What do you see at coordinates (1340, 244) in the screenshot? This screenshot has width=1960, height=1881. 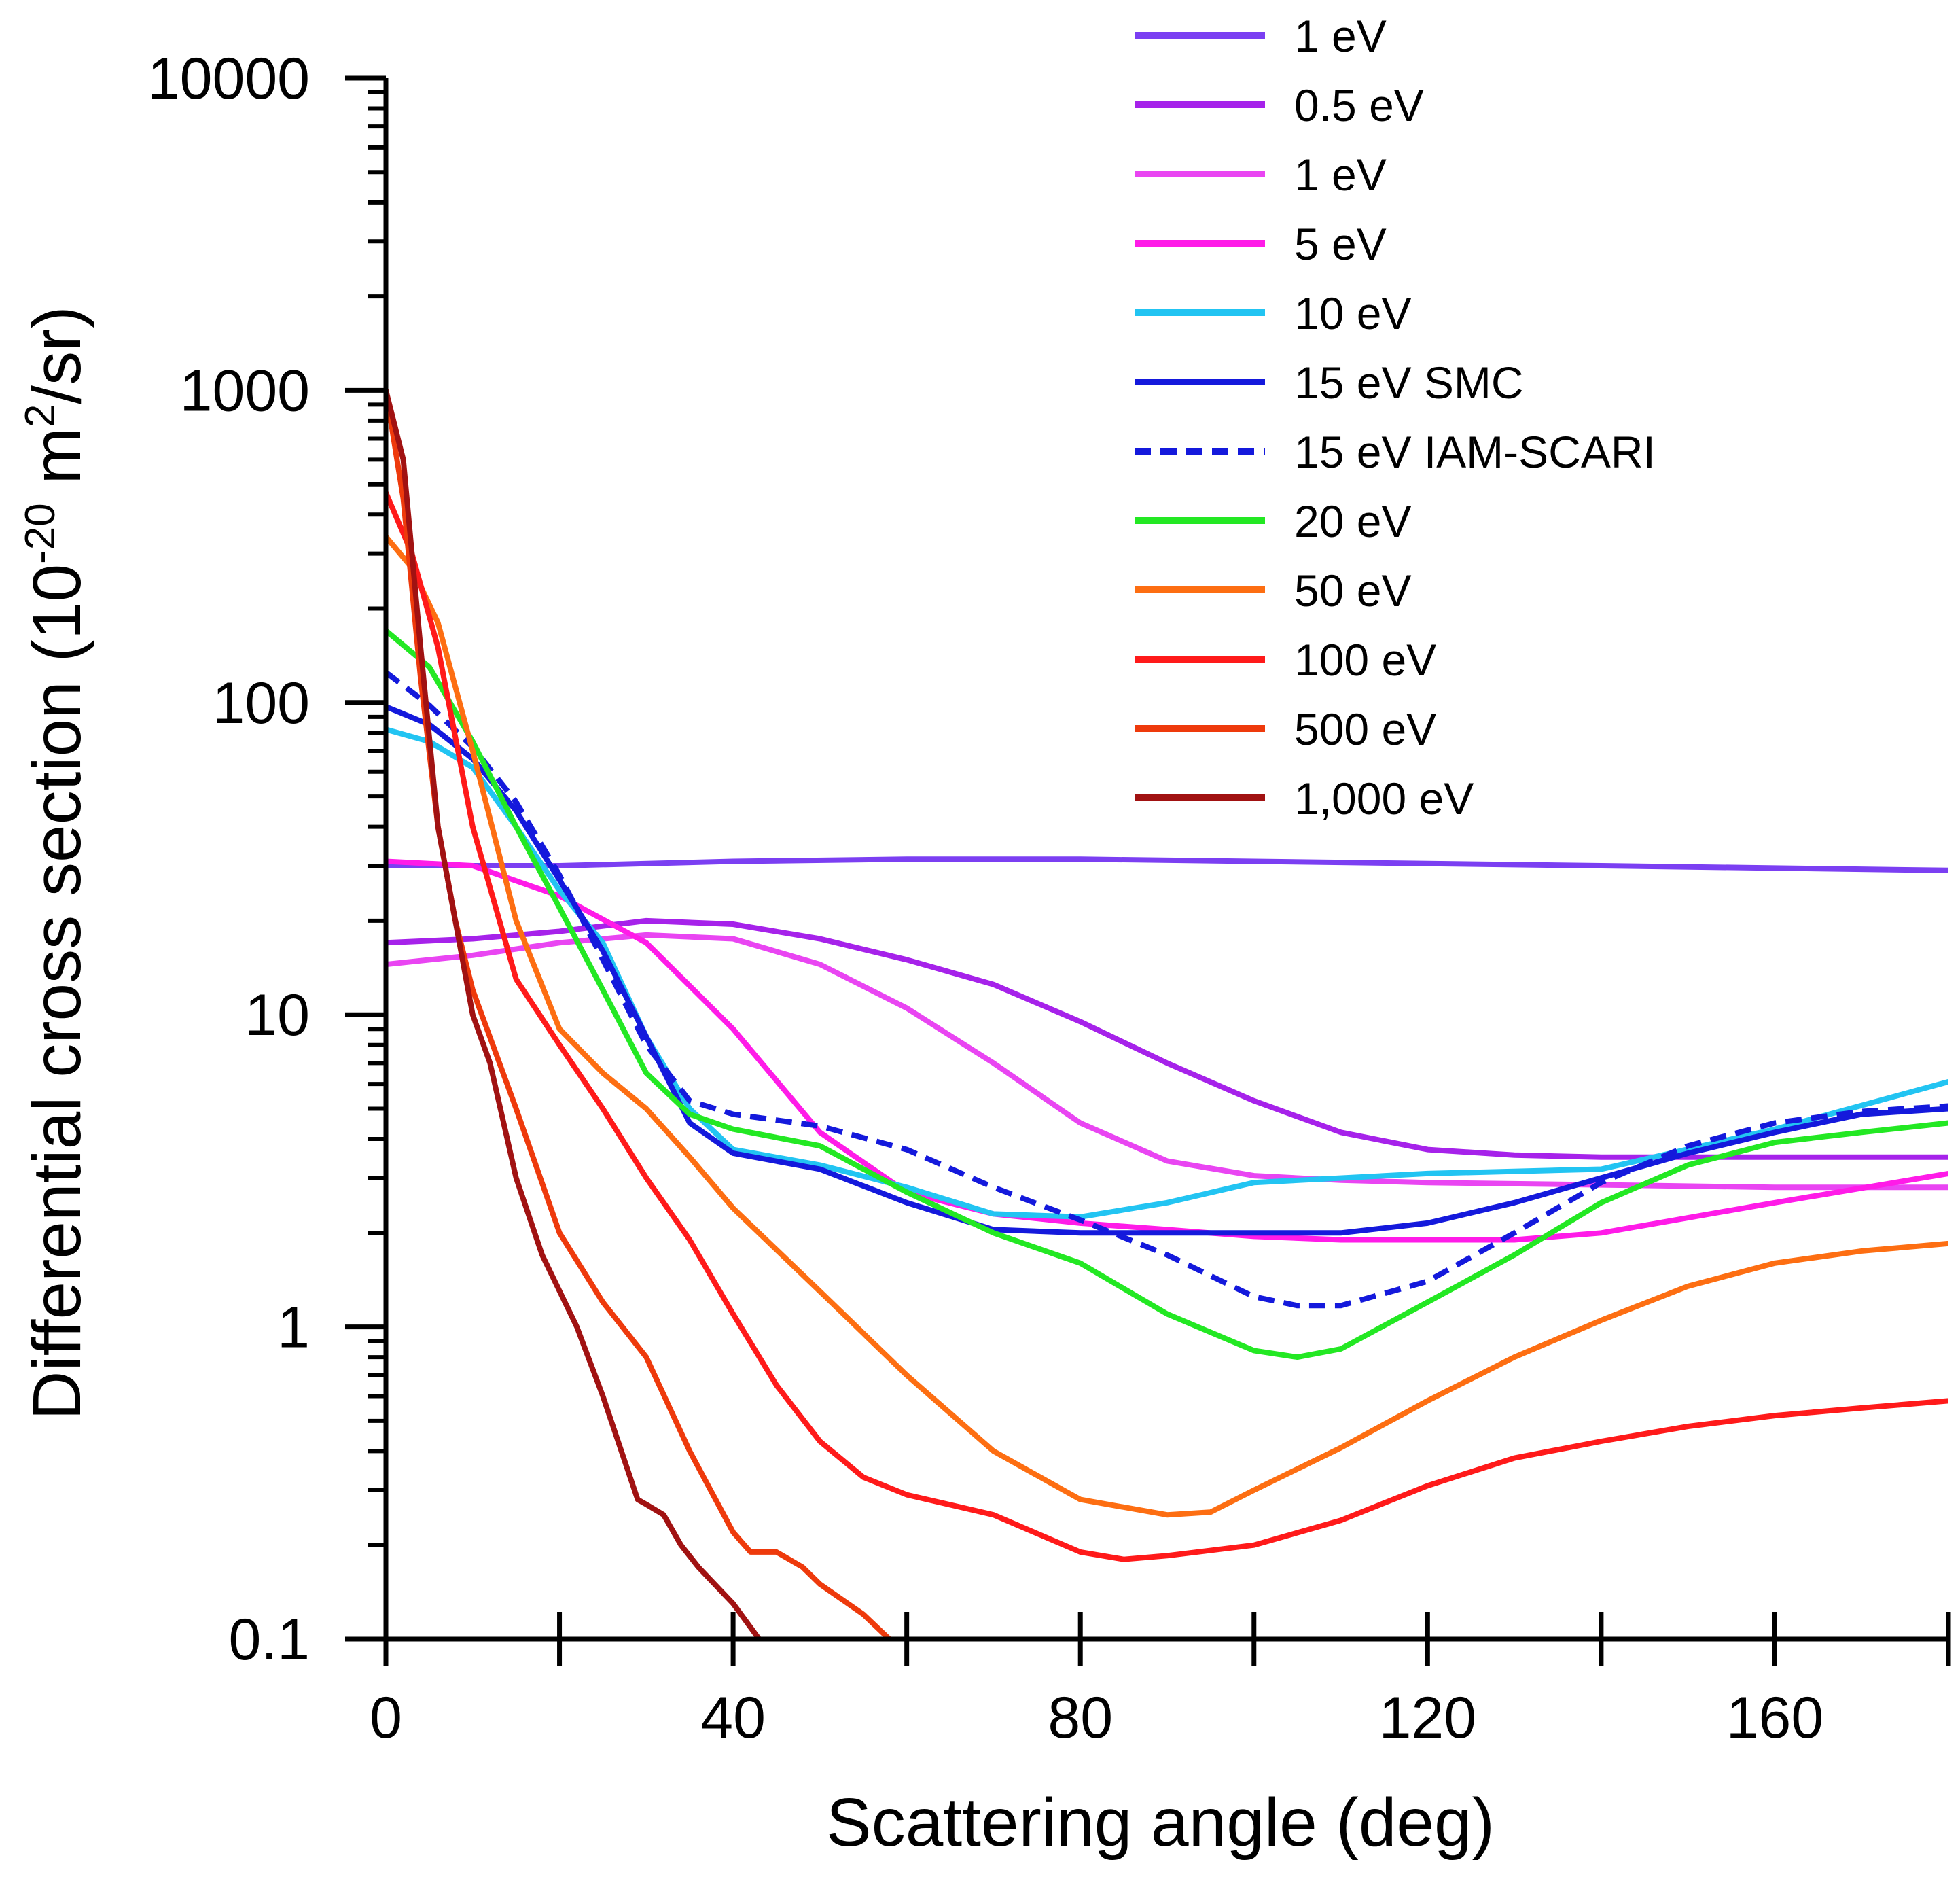 I see `legend-label: 5 eV` at bounding box center [1340, 244].